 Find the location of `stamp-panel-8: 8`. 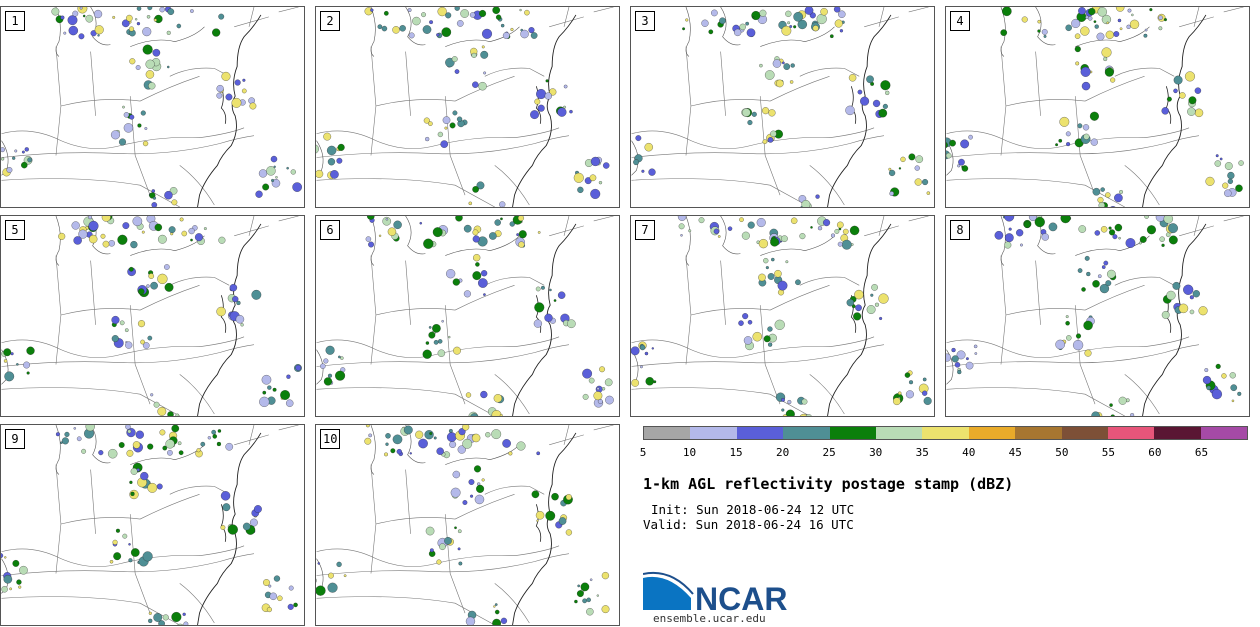

stamp-panel-8: 8 is located at coordinates (1097, 316).